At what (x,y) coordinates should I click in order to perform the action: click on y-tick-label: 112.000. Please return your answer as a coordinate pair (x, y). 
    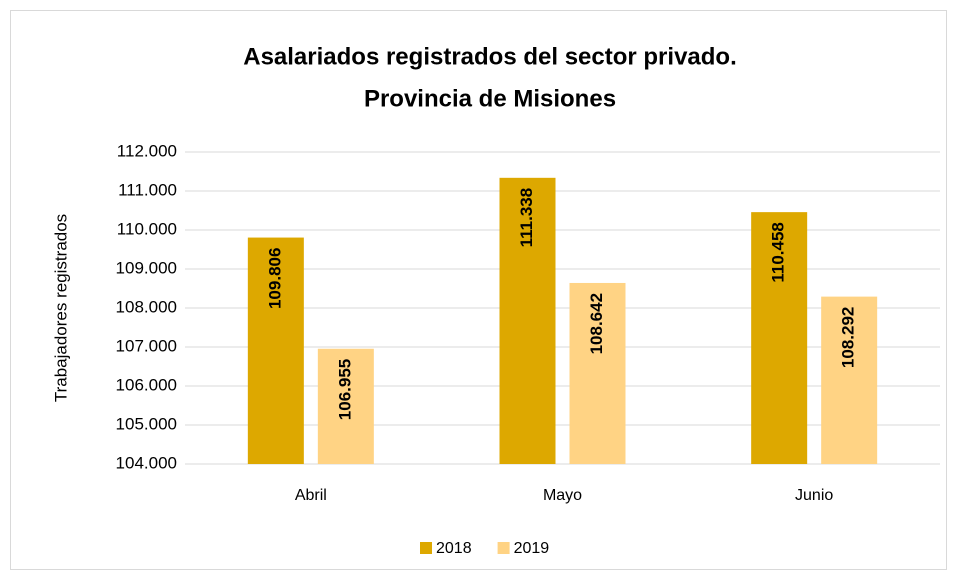
    Looking at the image, I should click on (147, 150).